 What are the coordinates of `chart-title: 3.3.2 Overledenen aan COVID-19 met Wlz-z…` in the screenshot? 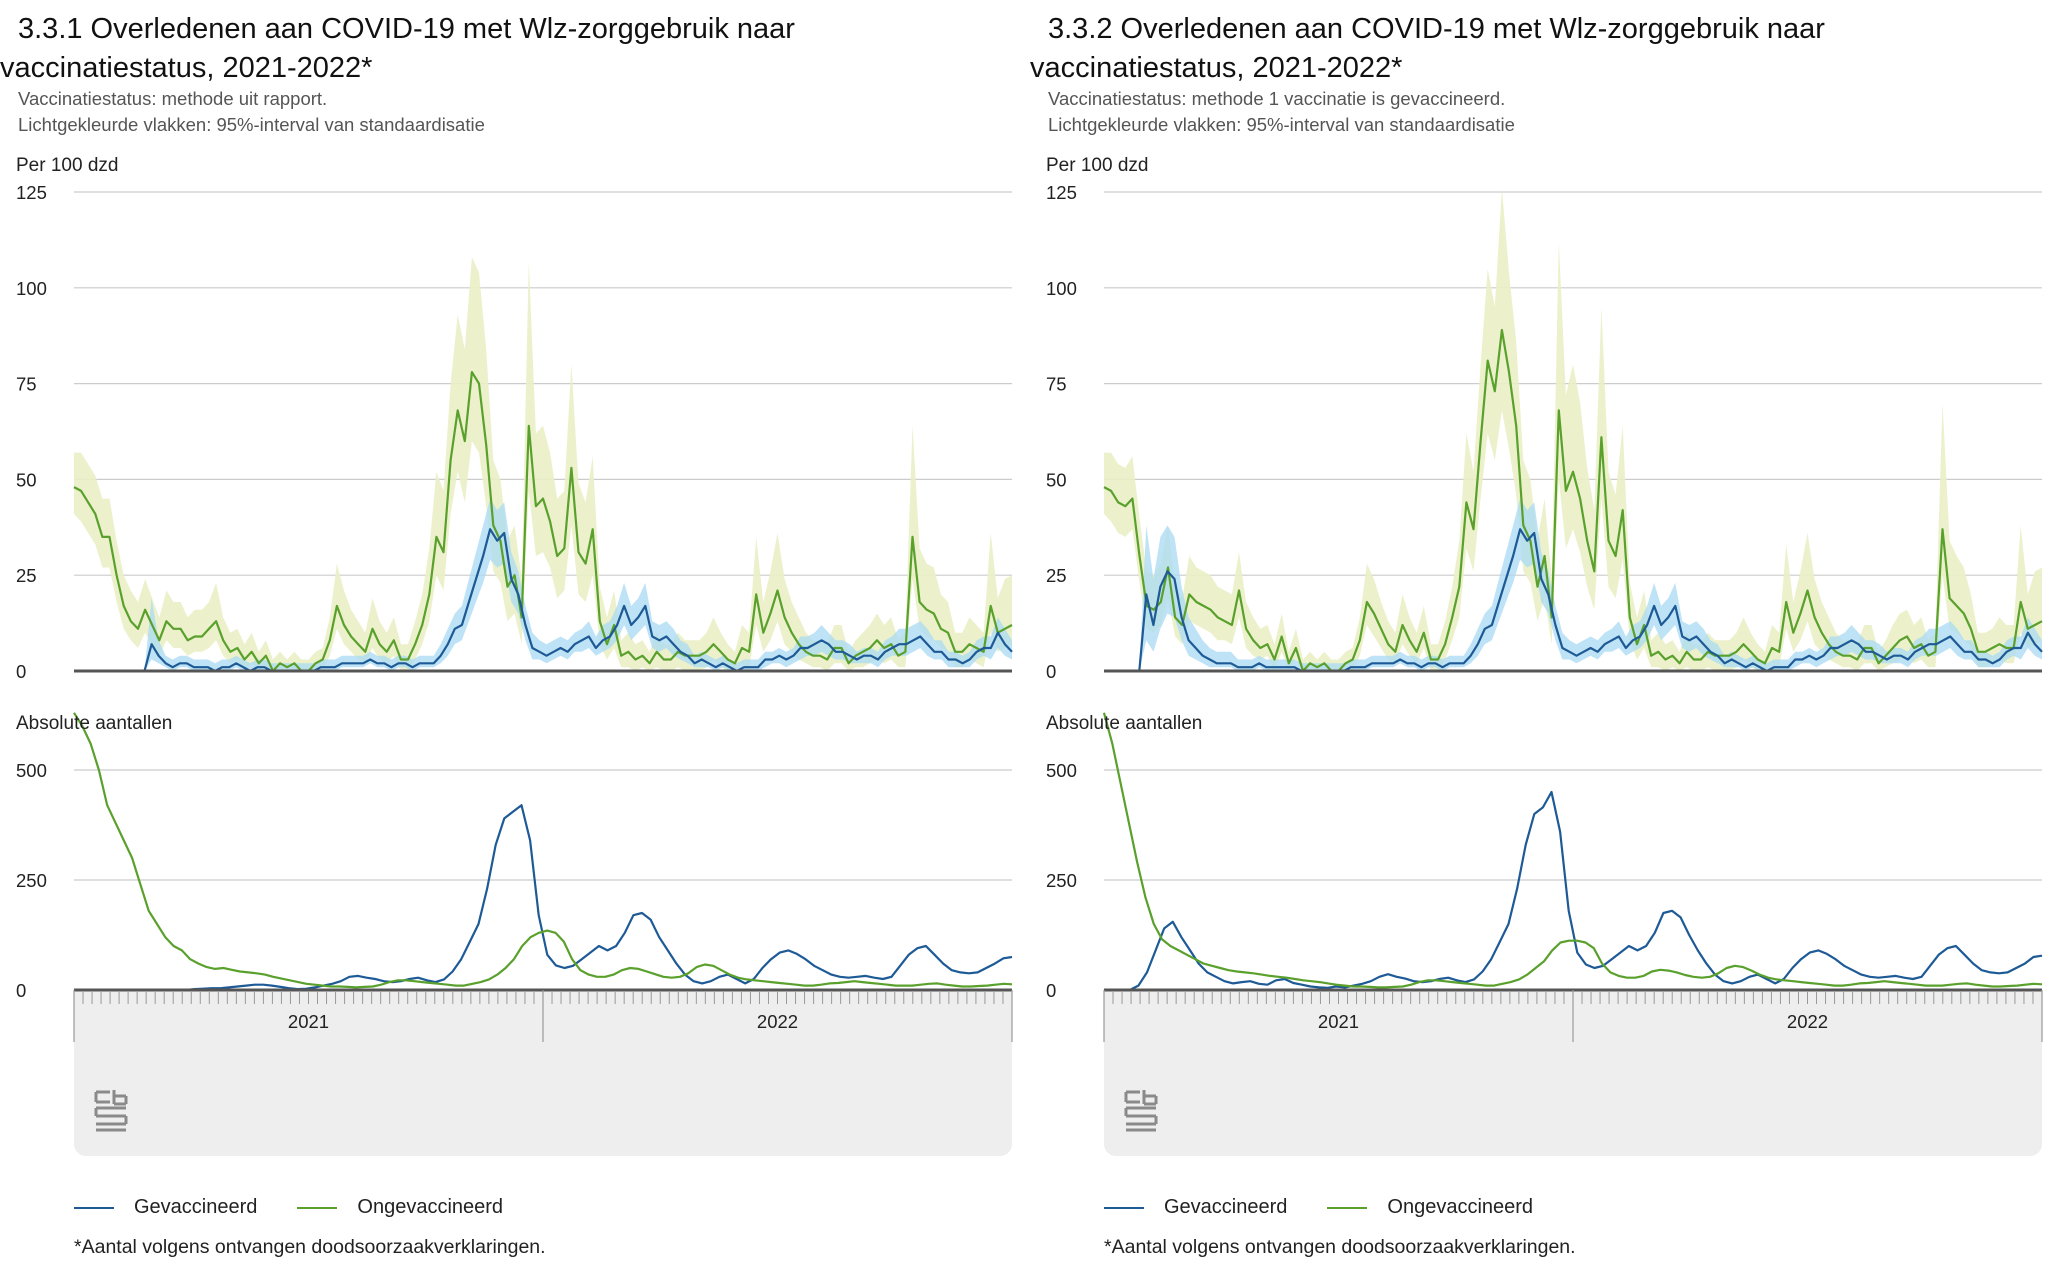 It's located at (1539, 49).